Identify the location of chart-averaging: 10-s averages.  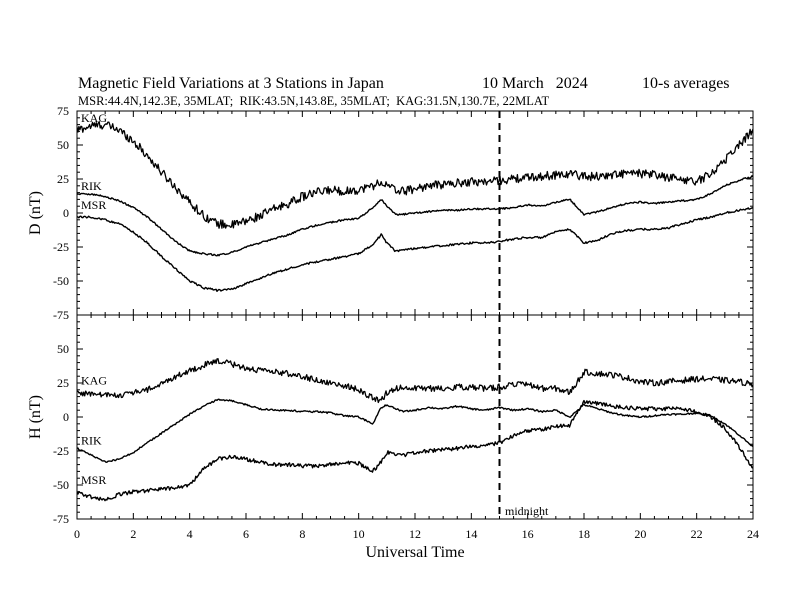
(686, 83).